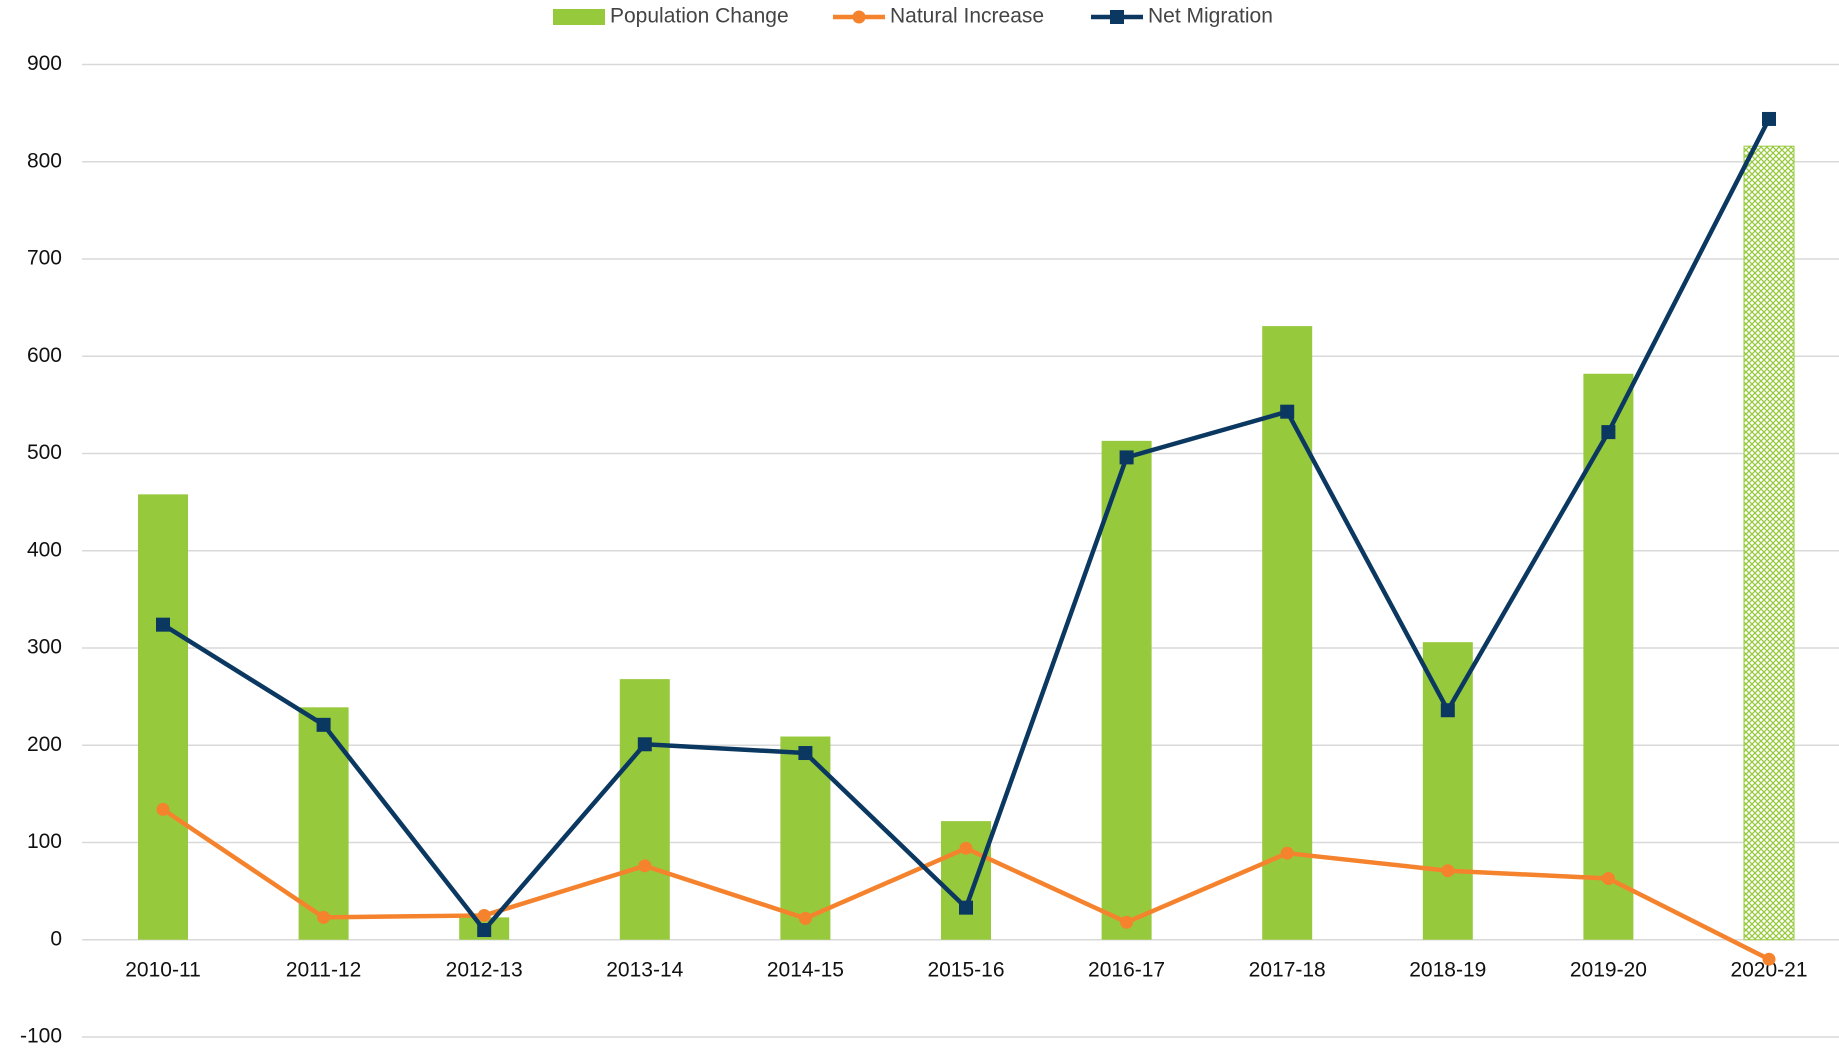 This screenshot has height=1052, width=1839. What do you see at coordinates (805, 969) in the screenshot?
I see `x-tick-label: 2014-15` at bounding box center [805, 969].